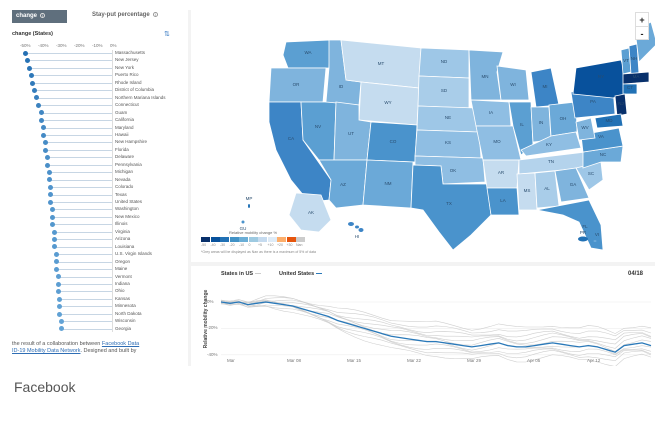  I want to click on x-tick: Apr 12, so click(594, 360).